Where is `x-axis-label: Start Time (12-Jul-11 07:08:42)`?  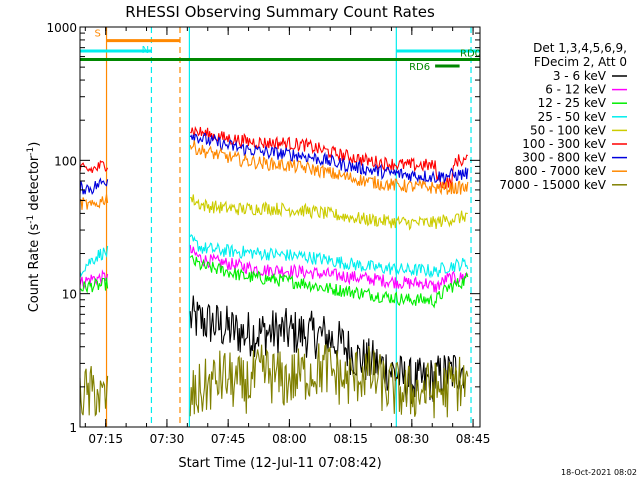 x-axis-label: Start Time (12-Jul-11 07:08:42) is located at coordinates (279, 463).